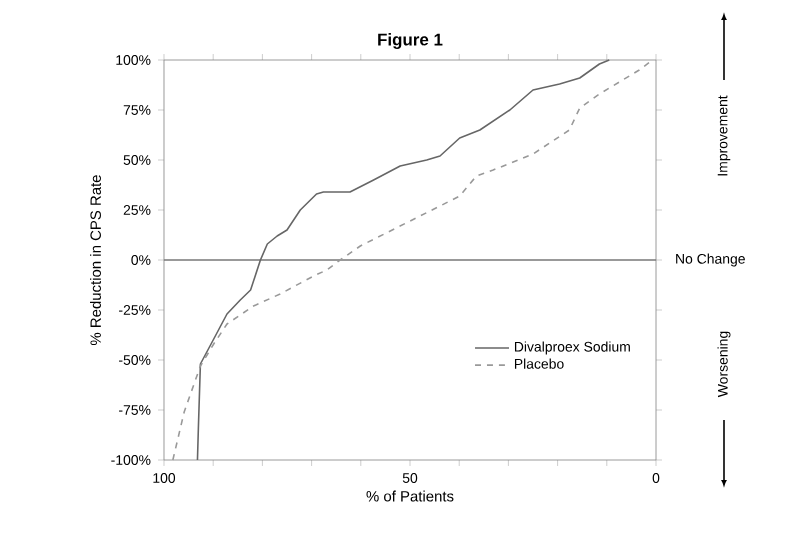 The width and height of the screenshot is (800, 536). Describe the element at coordinates (410, 41) in the screenshot. I see `chart-title: Figure 1` at that location.